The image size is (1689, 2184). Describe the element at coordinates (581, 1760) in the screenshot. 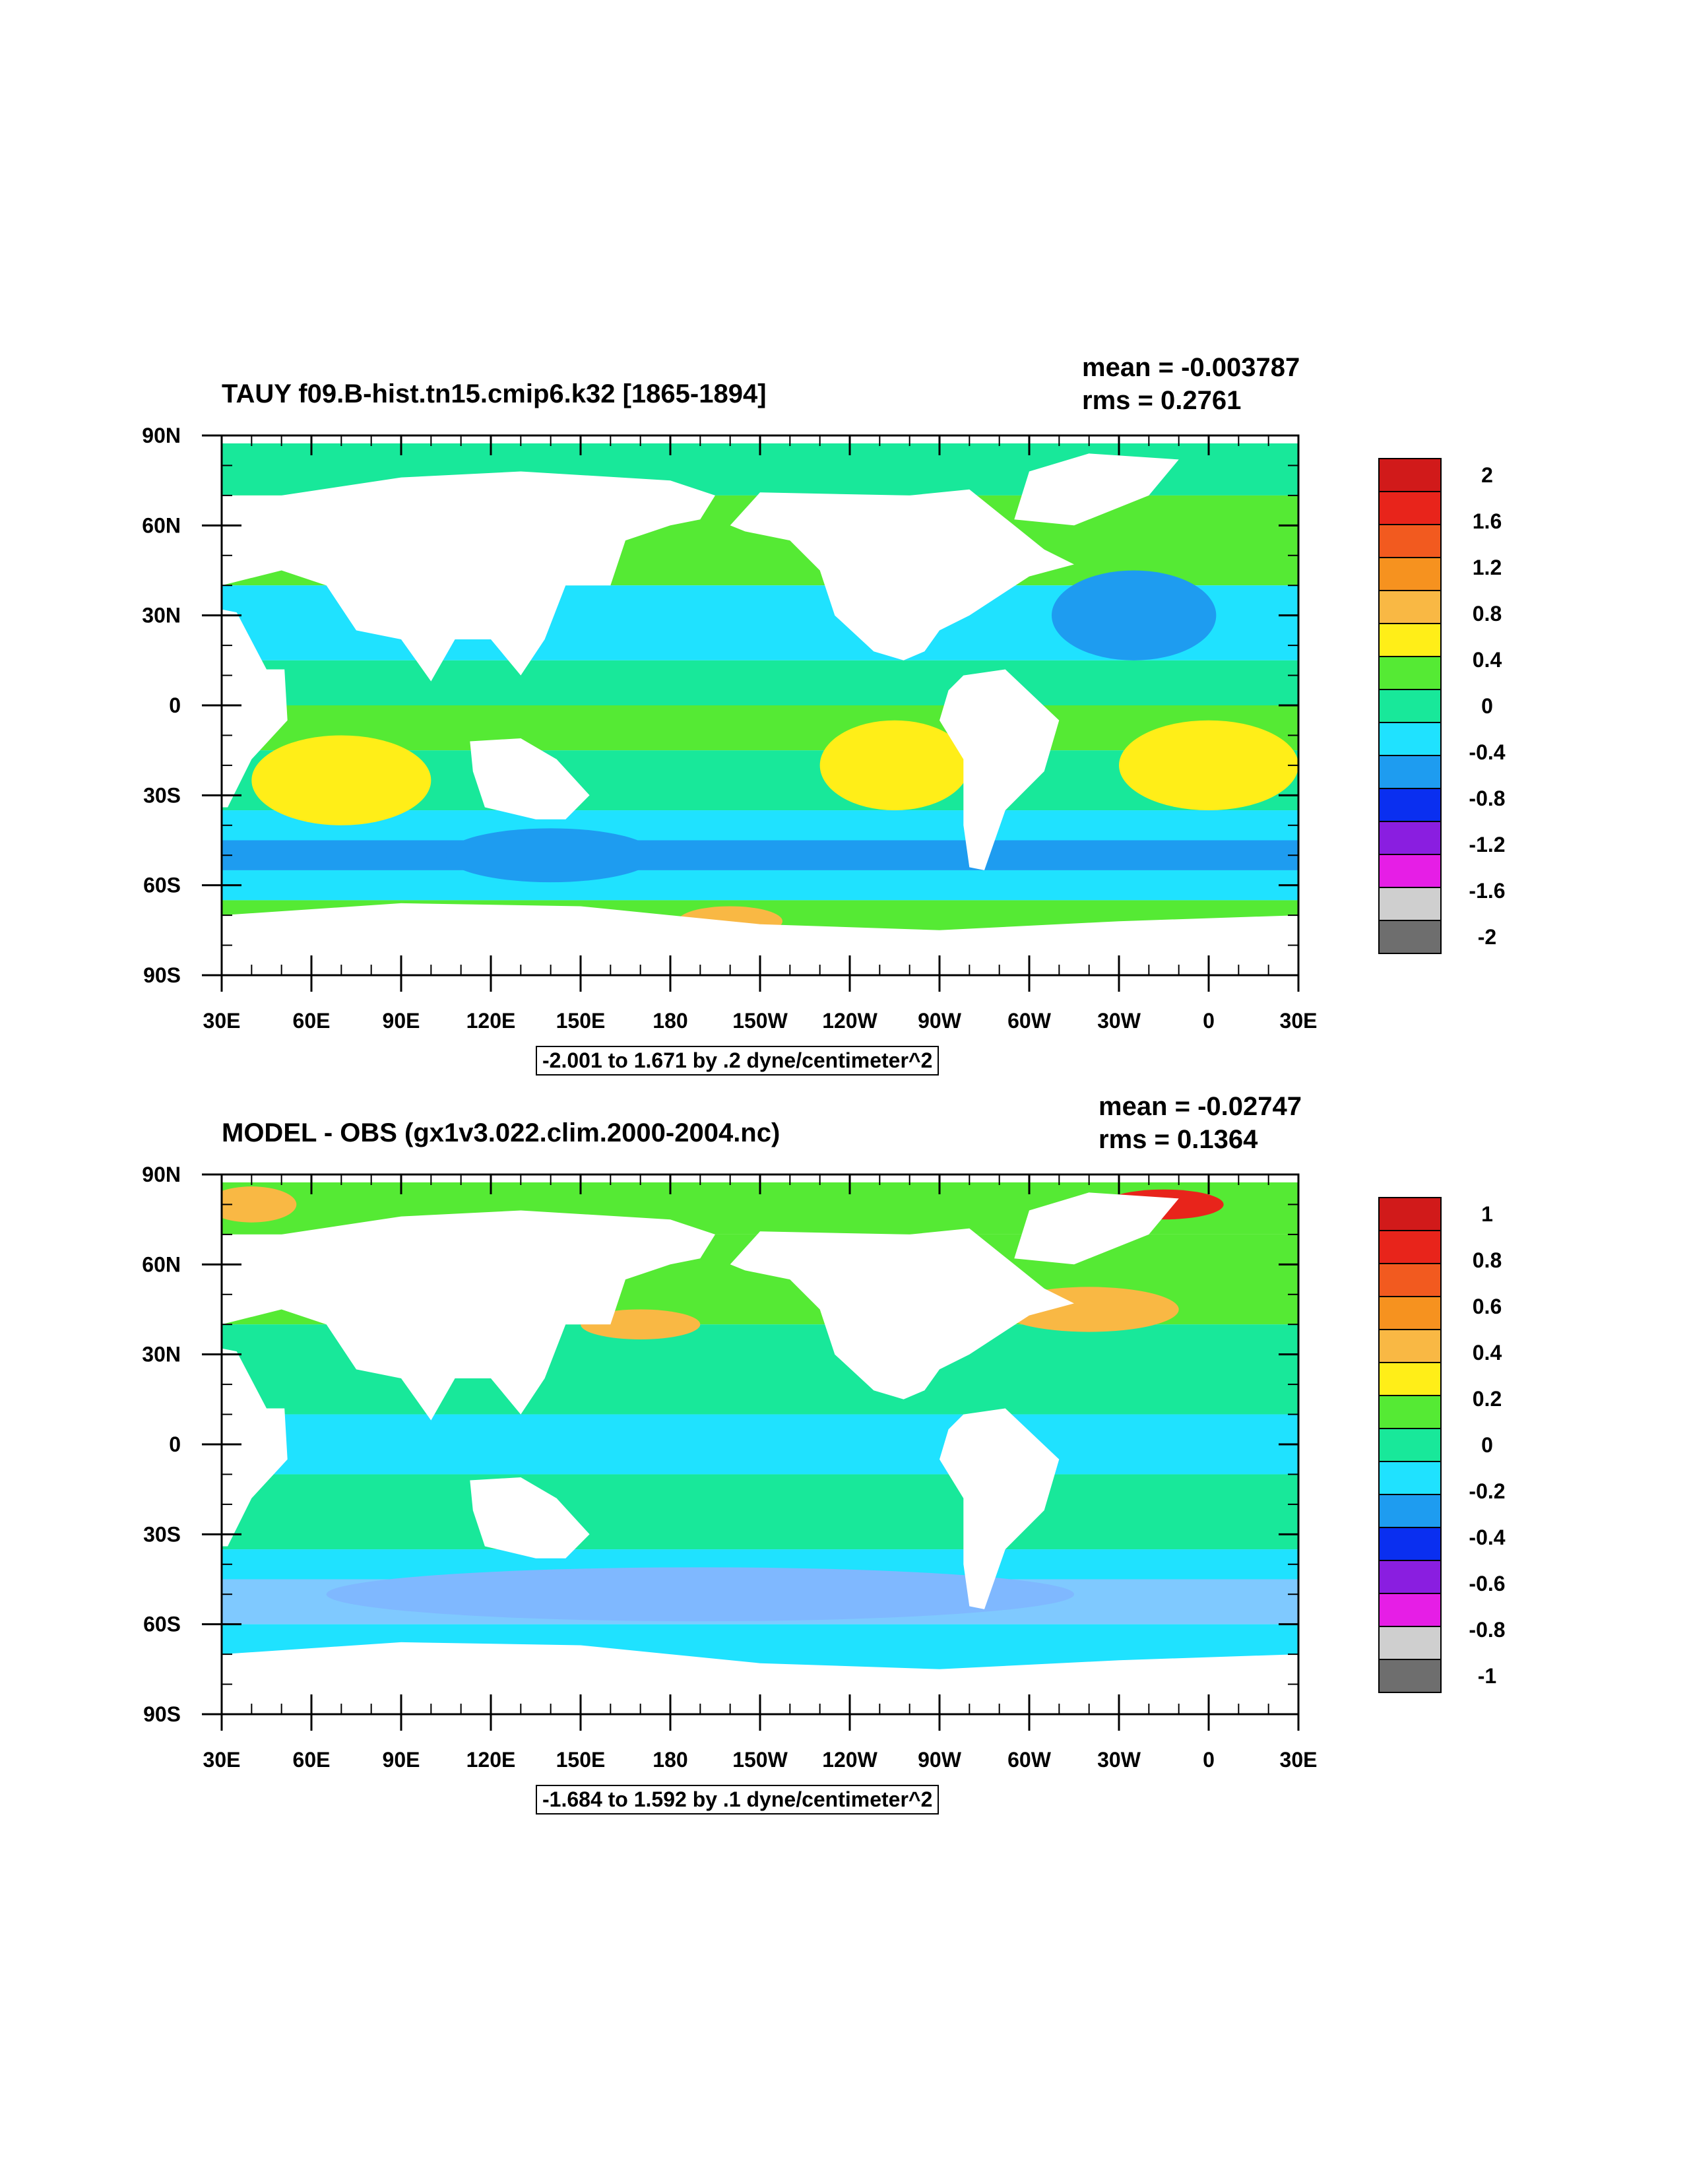

I see `lon-label: 150E` at that location.